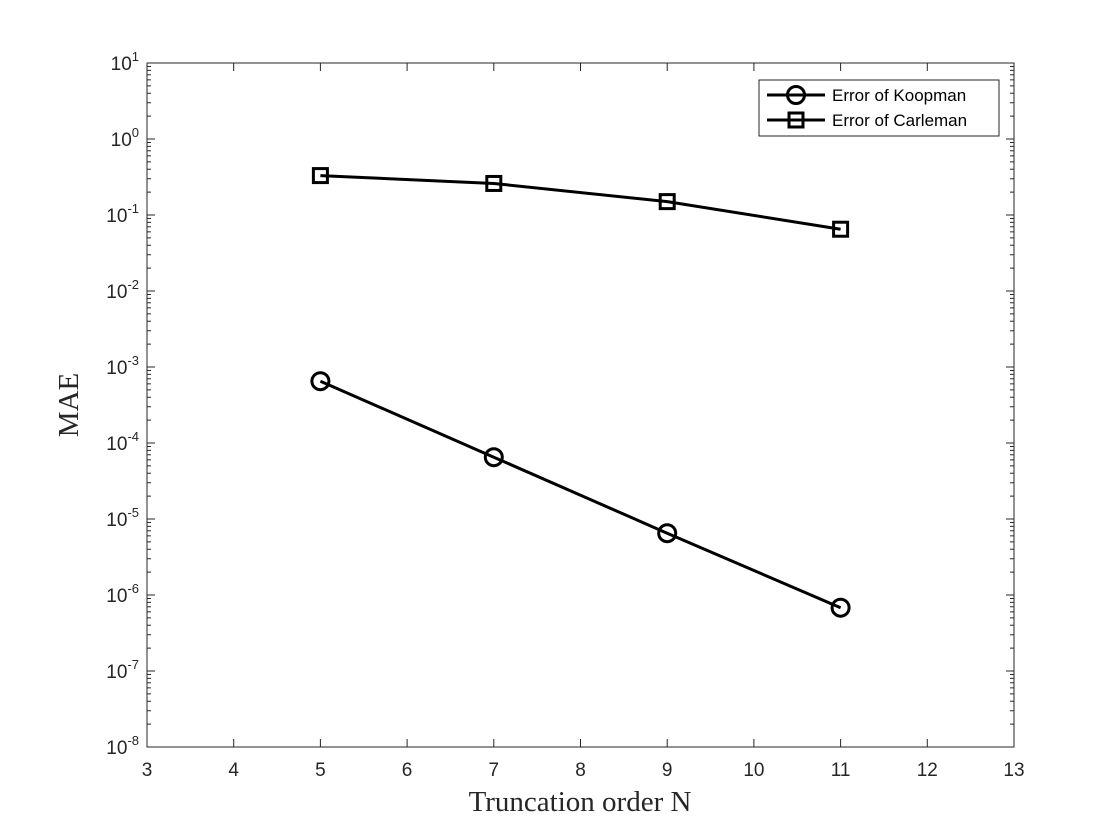  What do you see at coordinates (494, 770) in the screenshot?
I see `x-tick-label: 7` at bounding box center [494, 770].